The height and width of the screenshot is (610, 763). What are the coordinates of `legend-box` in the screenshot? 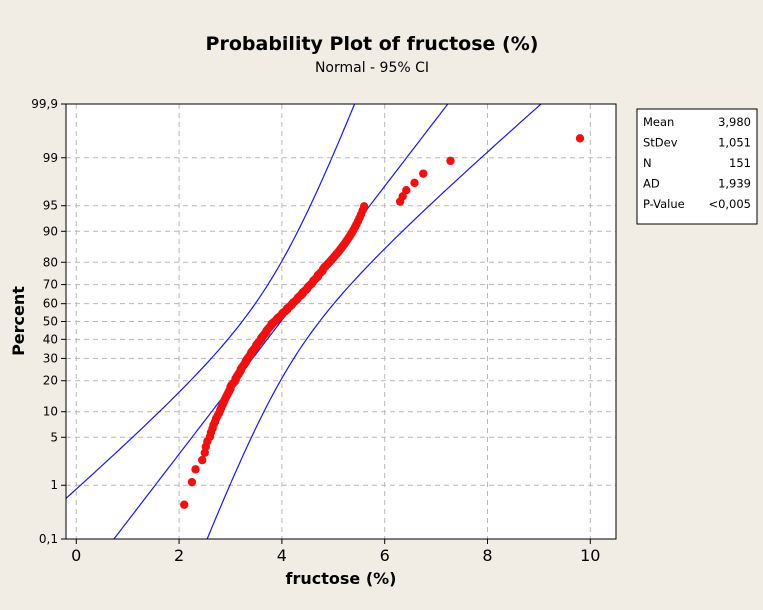 It's located at (697, 166).